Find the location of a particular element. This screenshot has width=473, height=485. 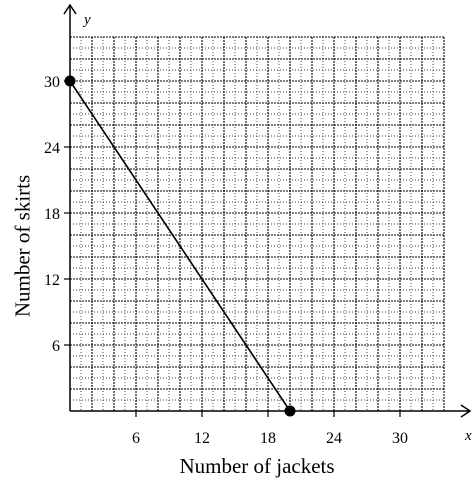

x-tick-label: 18 is located at coordinates (268, 438).